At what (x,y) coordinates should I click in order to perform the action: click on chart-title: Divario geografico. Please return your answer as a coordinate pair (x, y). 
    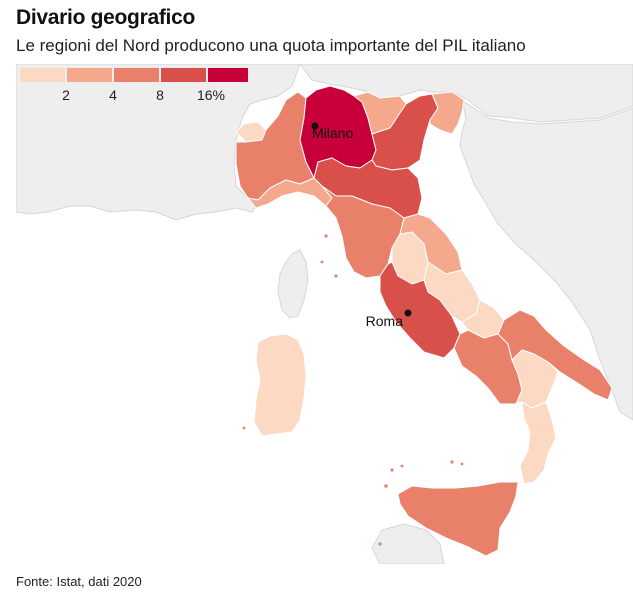
    Looking at the image, I should click on (105, 17).